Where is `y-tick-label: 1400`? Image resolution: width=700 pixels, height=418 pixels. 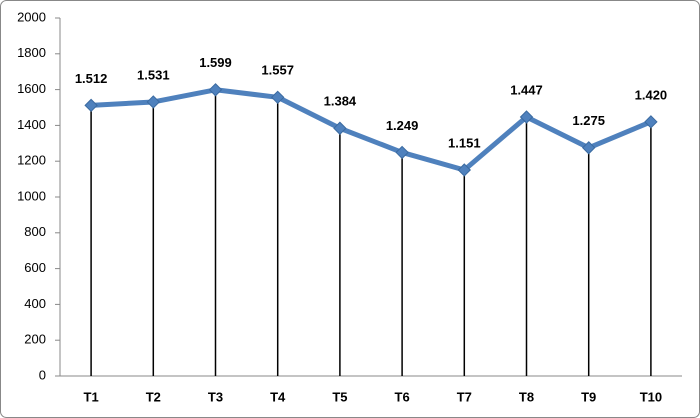
y-tick-label: 1400 is located at coordinates (31, 124).